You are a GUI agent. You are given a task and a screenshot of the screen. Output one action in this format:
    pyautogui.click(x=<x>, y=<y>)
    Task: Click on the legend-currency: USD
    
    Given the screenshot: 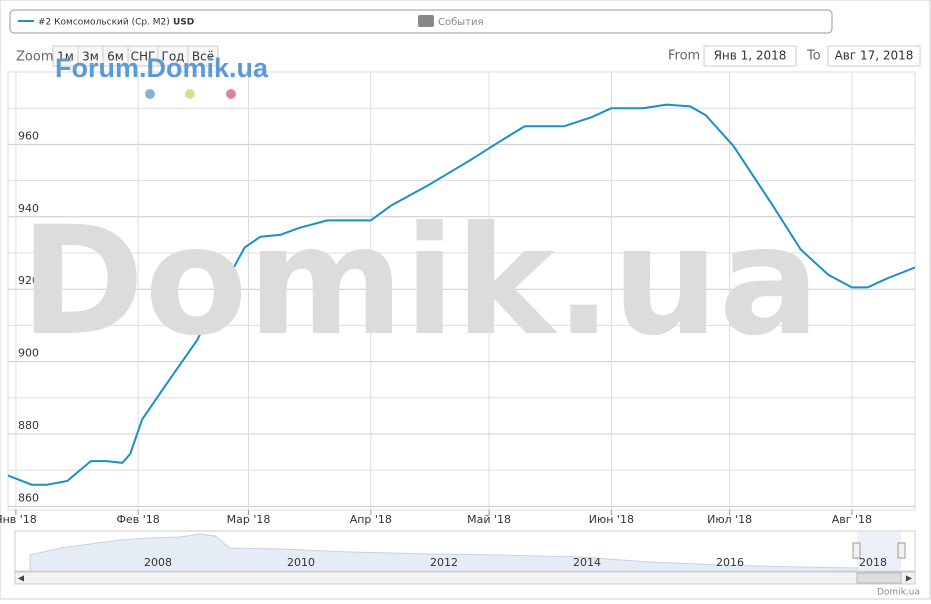 What is the action you would take?
    pyautogui.click(x=183, y=23)
    